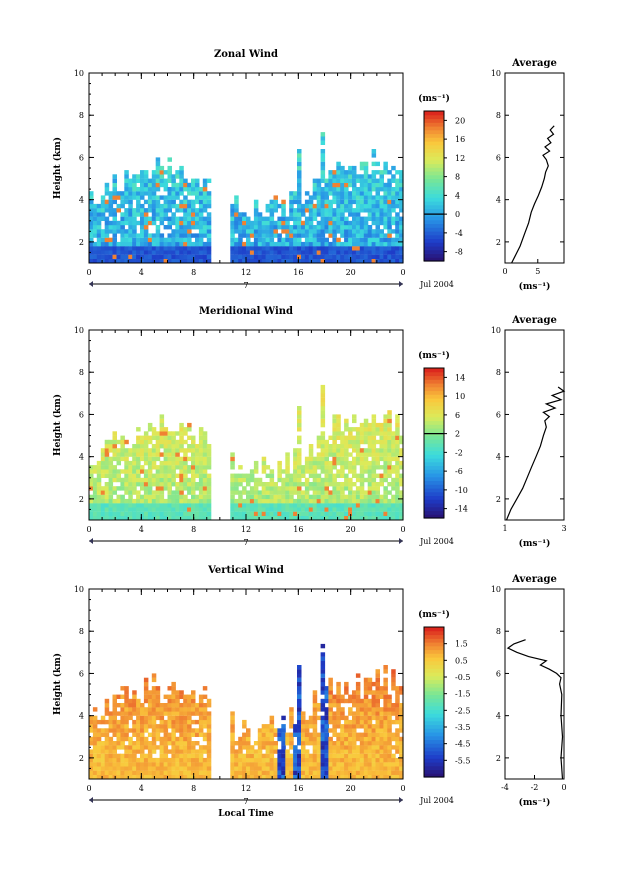  What do you see at coordinates (434, 614) in the screenshot?
I see `colorbar-unit: (ms⁻¹)` at bounding box center [434, 614].